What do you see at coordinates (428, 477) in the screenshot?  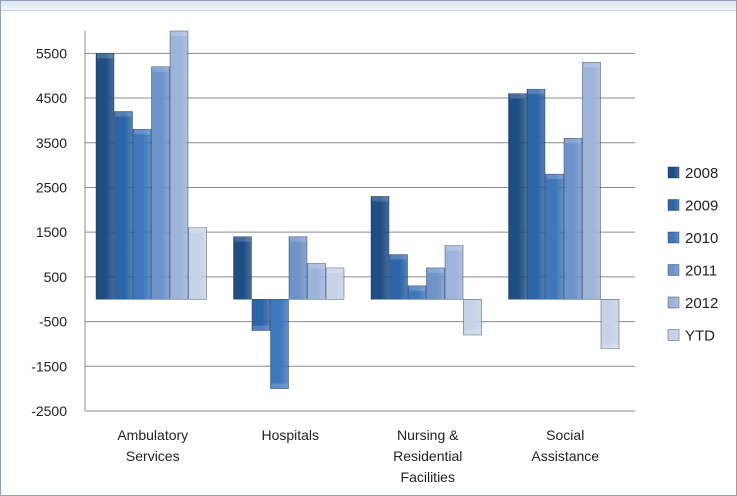 I see `x-tick-label: Facilities` at bounding box center [428, 477].